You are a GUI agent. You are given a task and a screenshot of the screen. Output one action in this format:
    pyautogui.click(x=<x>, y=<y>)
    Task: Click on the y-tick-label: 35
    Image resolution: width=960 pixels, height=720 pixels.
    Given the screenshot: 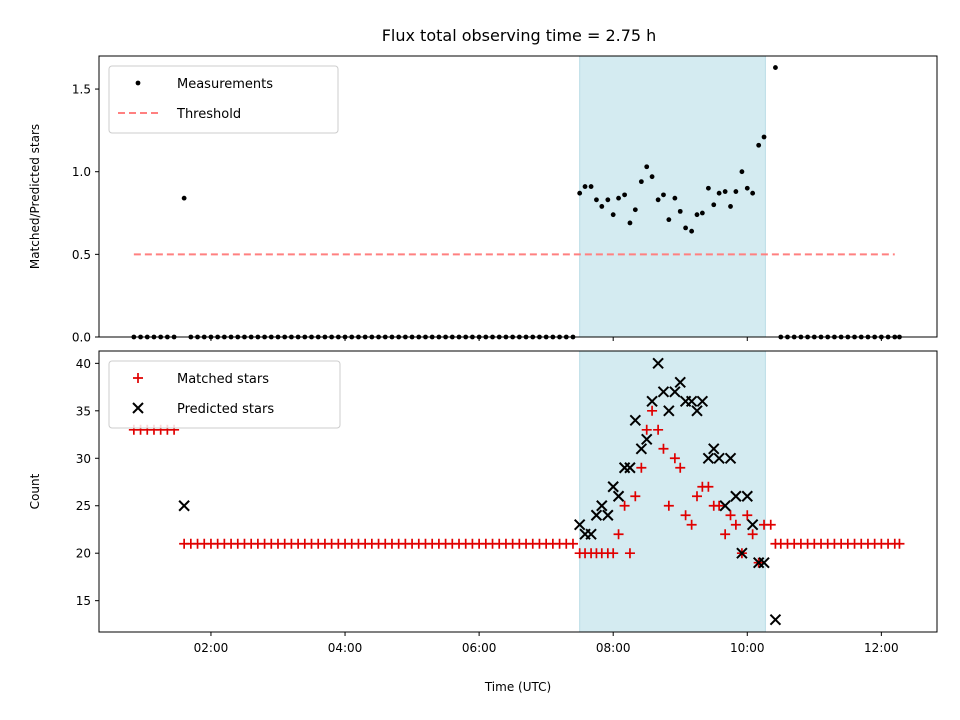 What is the action you would take?
    pyautogui.click(x=83, y=411)
    